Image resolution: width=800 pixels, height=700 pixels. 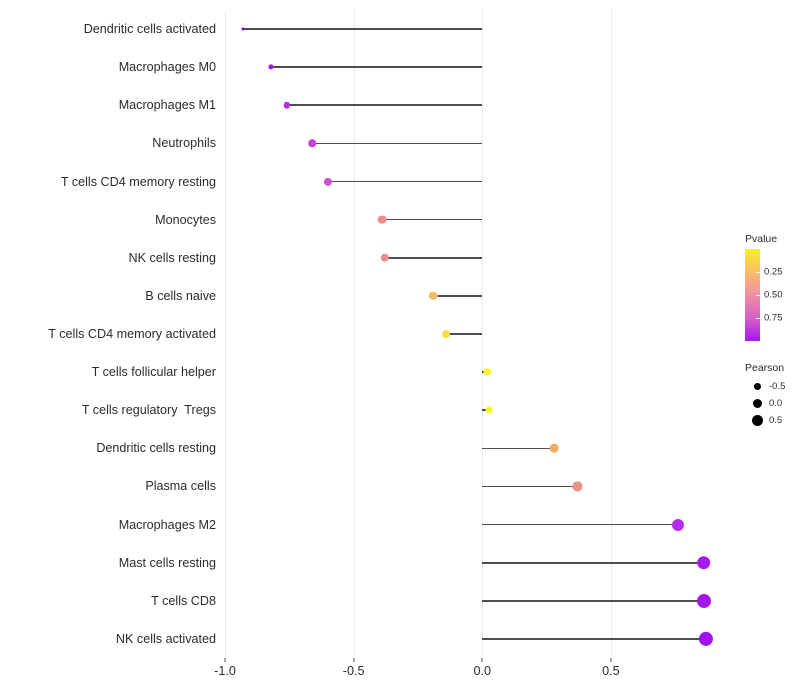 I want to click on pearson-legend-title: Pearson, so click(x=765, y=368).